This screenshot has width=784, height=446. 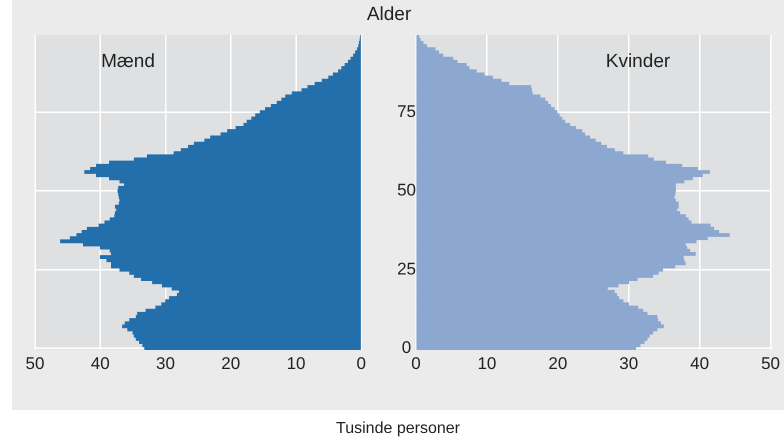 What do you see at coordinates (128, 62) in the screenshot?
I see `text: Mænd` at bounding box center [128, 62].